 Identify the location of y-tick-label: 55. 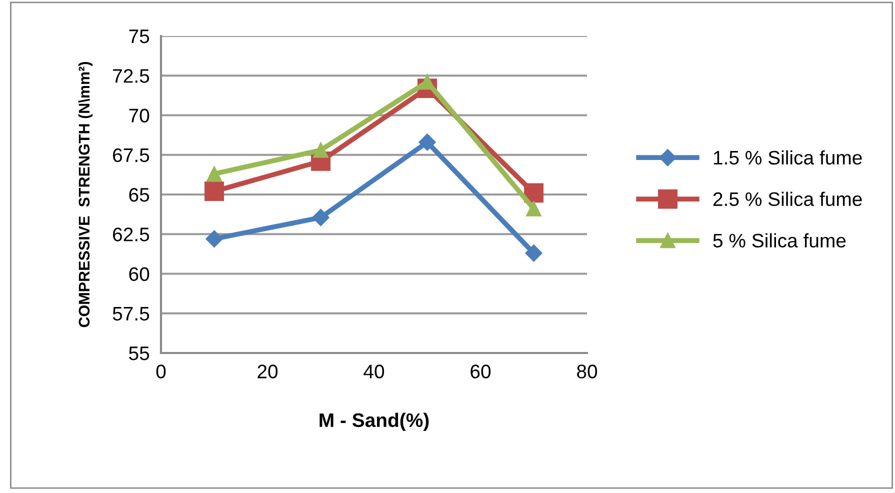
(139, 353).